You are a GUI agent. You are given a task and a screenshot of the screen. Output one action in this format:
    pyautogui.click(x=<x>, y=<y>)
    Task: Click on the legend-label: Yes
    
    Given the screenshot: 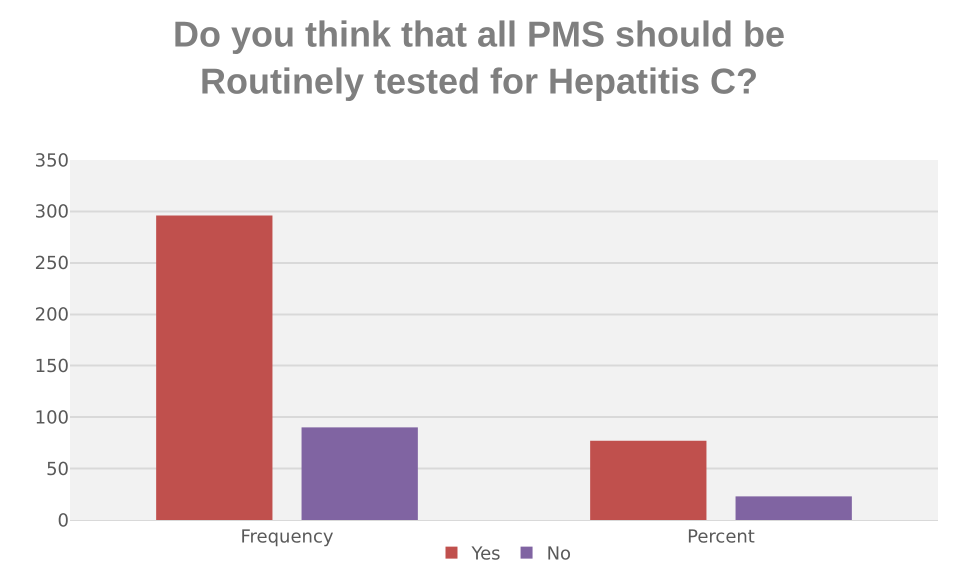 What is the action you would take?
    pyautogui.click(x=485, y=554)
    